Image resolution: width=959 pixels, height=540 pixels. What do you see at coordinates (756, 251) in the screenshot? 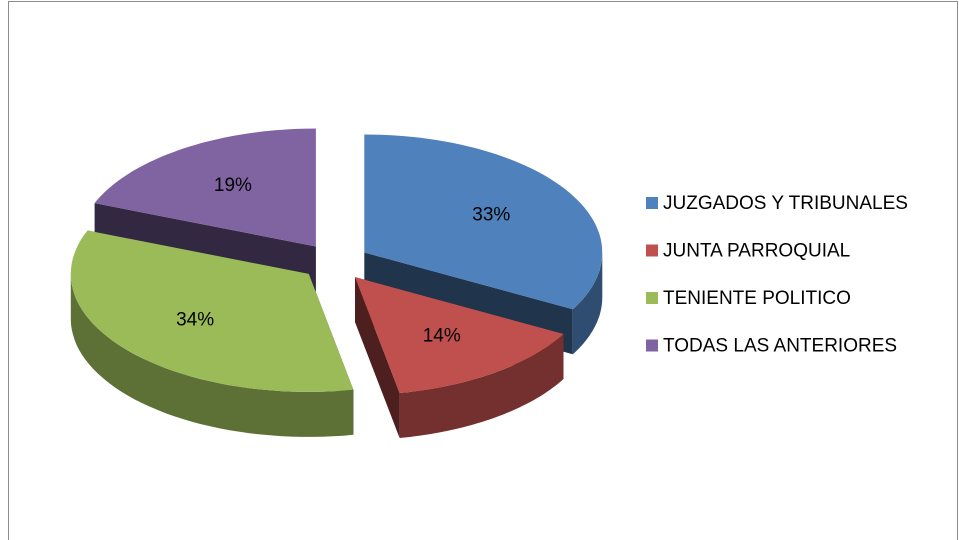
I see `legend-label: JUNTA PARROQUIAL` at bounding box center [756, 251].